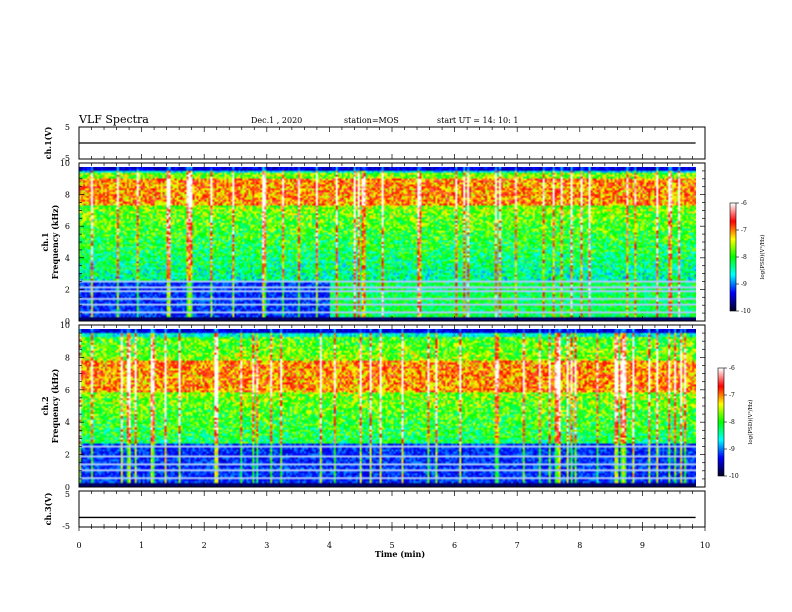 The image size is (792, 612). Describe the element at coordinates (67, 390) in the screenshot. I see `ch2-ytick-6: 6` at that location.